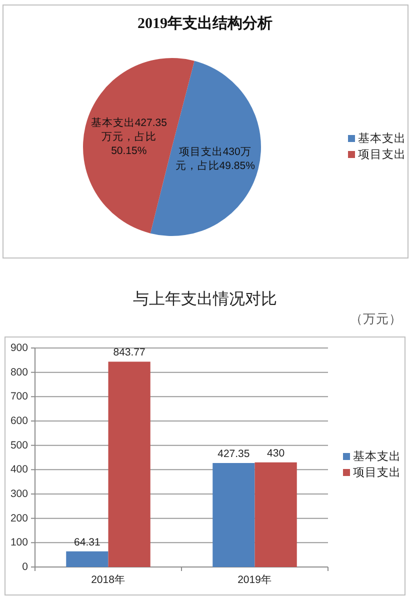  What do you see at coordinates (19, 494) in the screenshot?
I see `y-tick-label: 300` at bounding box center [19, 494].